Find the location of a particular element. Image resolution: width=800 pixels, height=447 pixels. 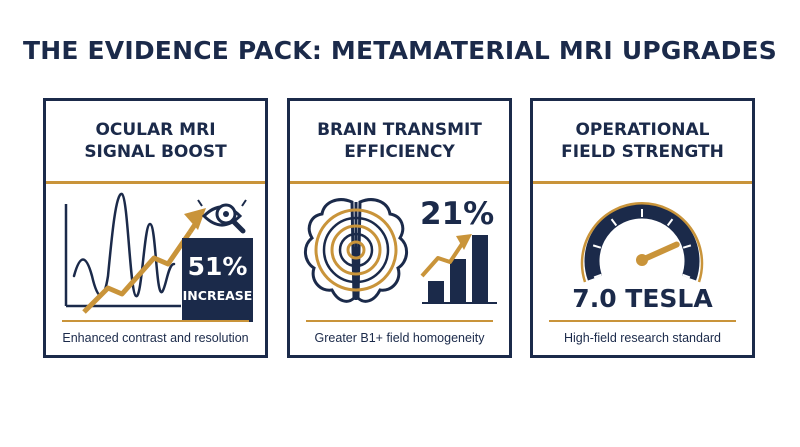

card-heading-line1: BRAIN TRANSMIT is located at coordinates (399, 130).